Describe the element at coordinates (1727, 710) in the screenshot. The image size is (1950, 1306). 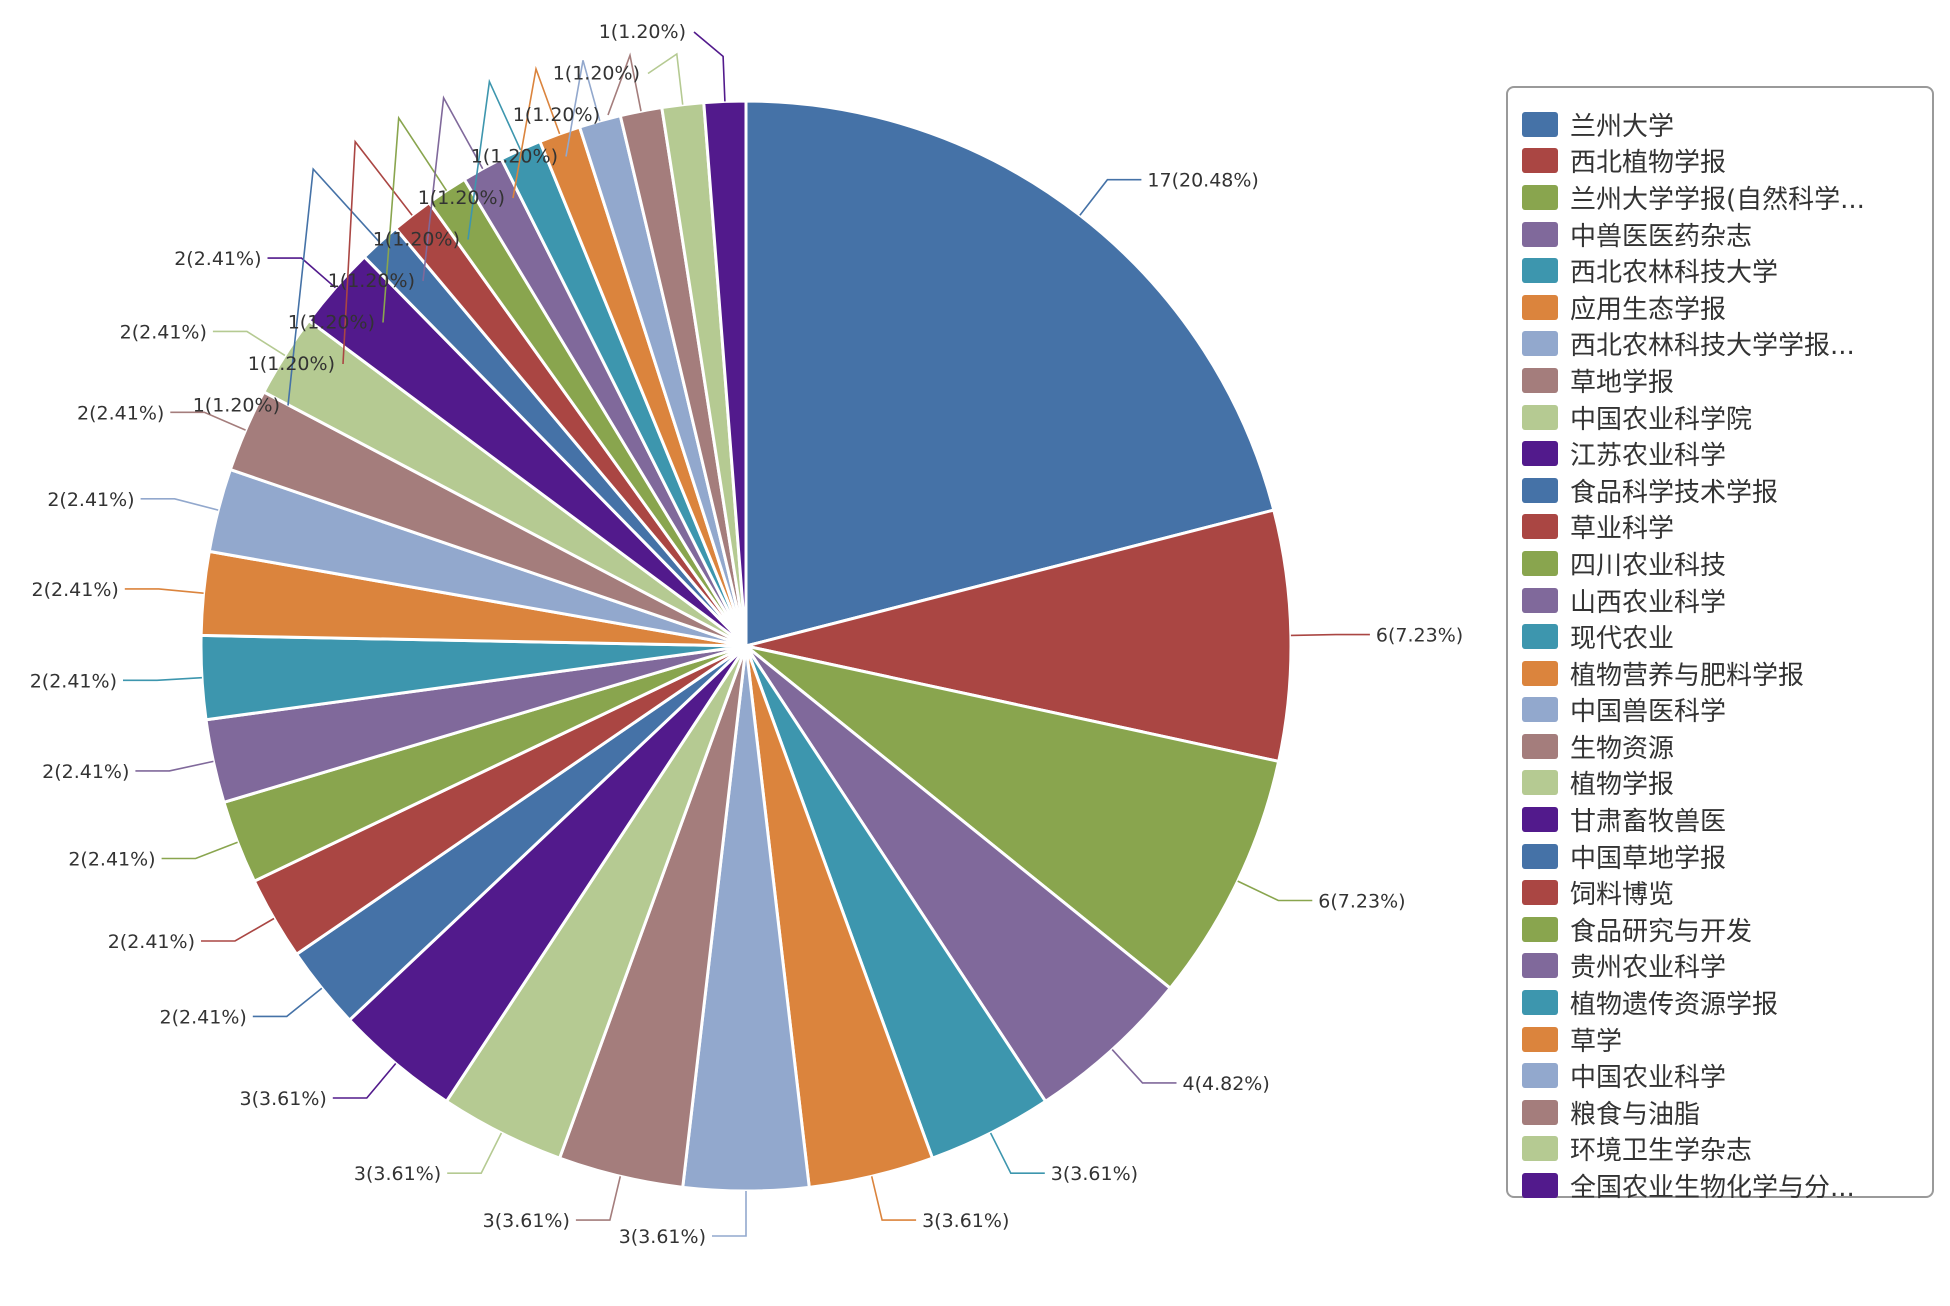
I see `legend-item: 中国兽医科学` at that location.